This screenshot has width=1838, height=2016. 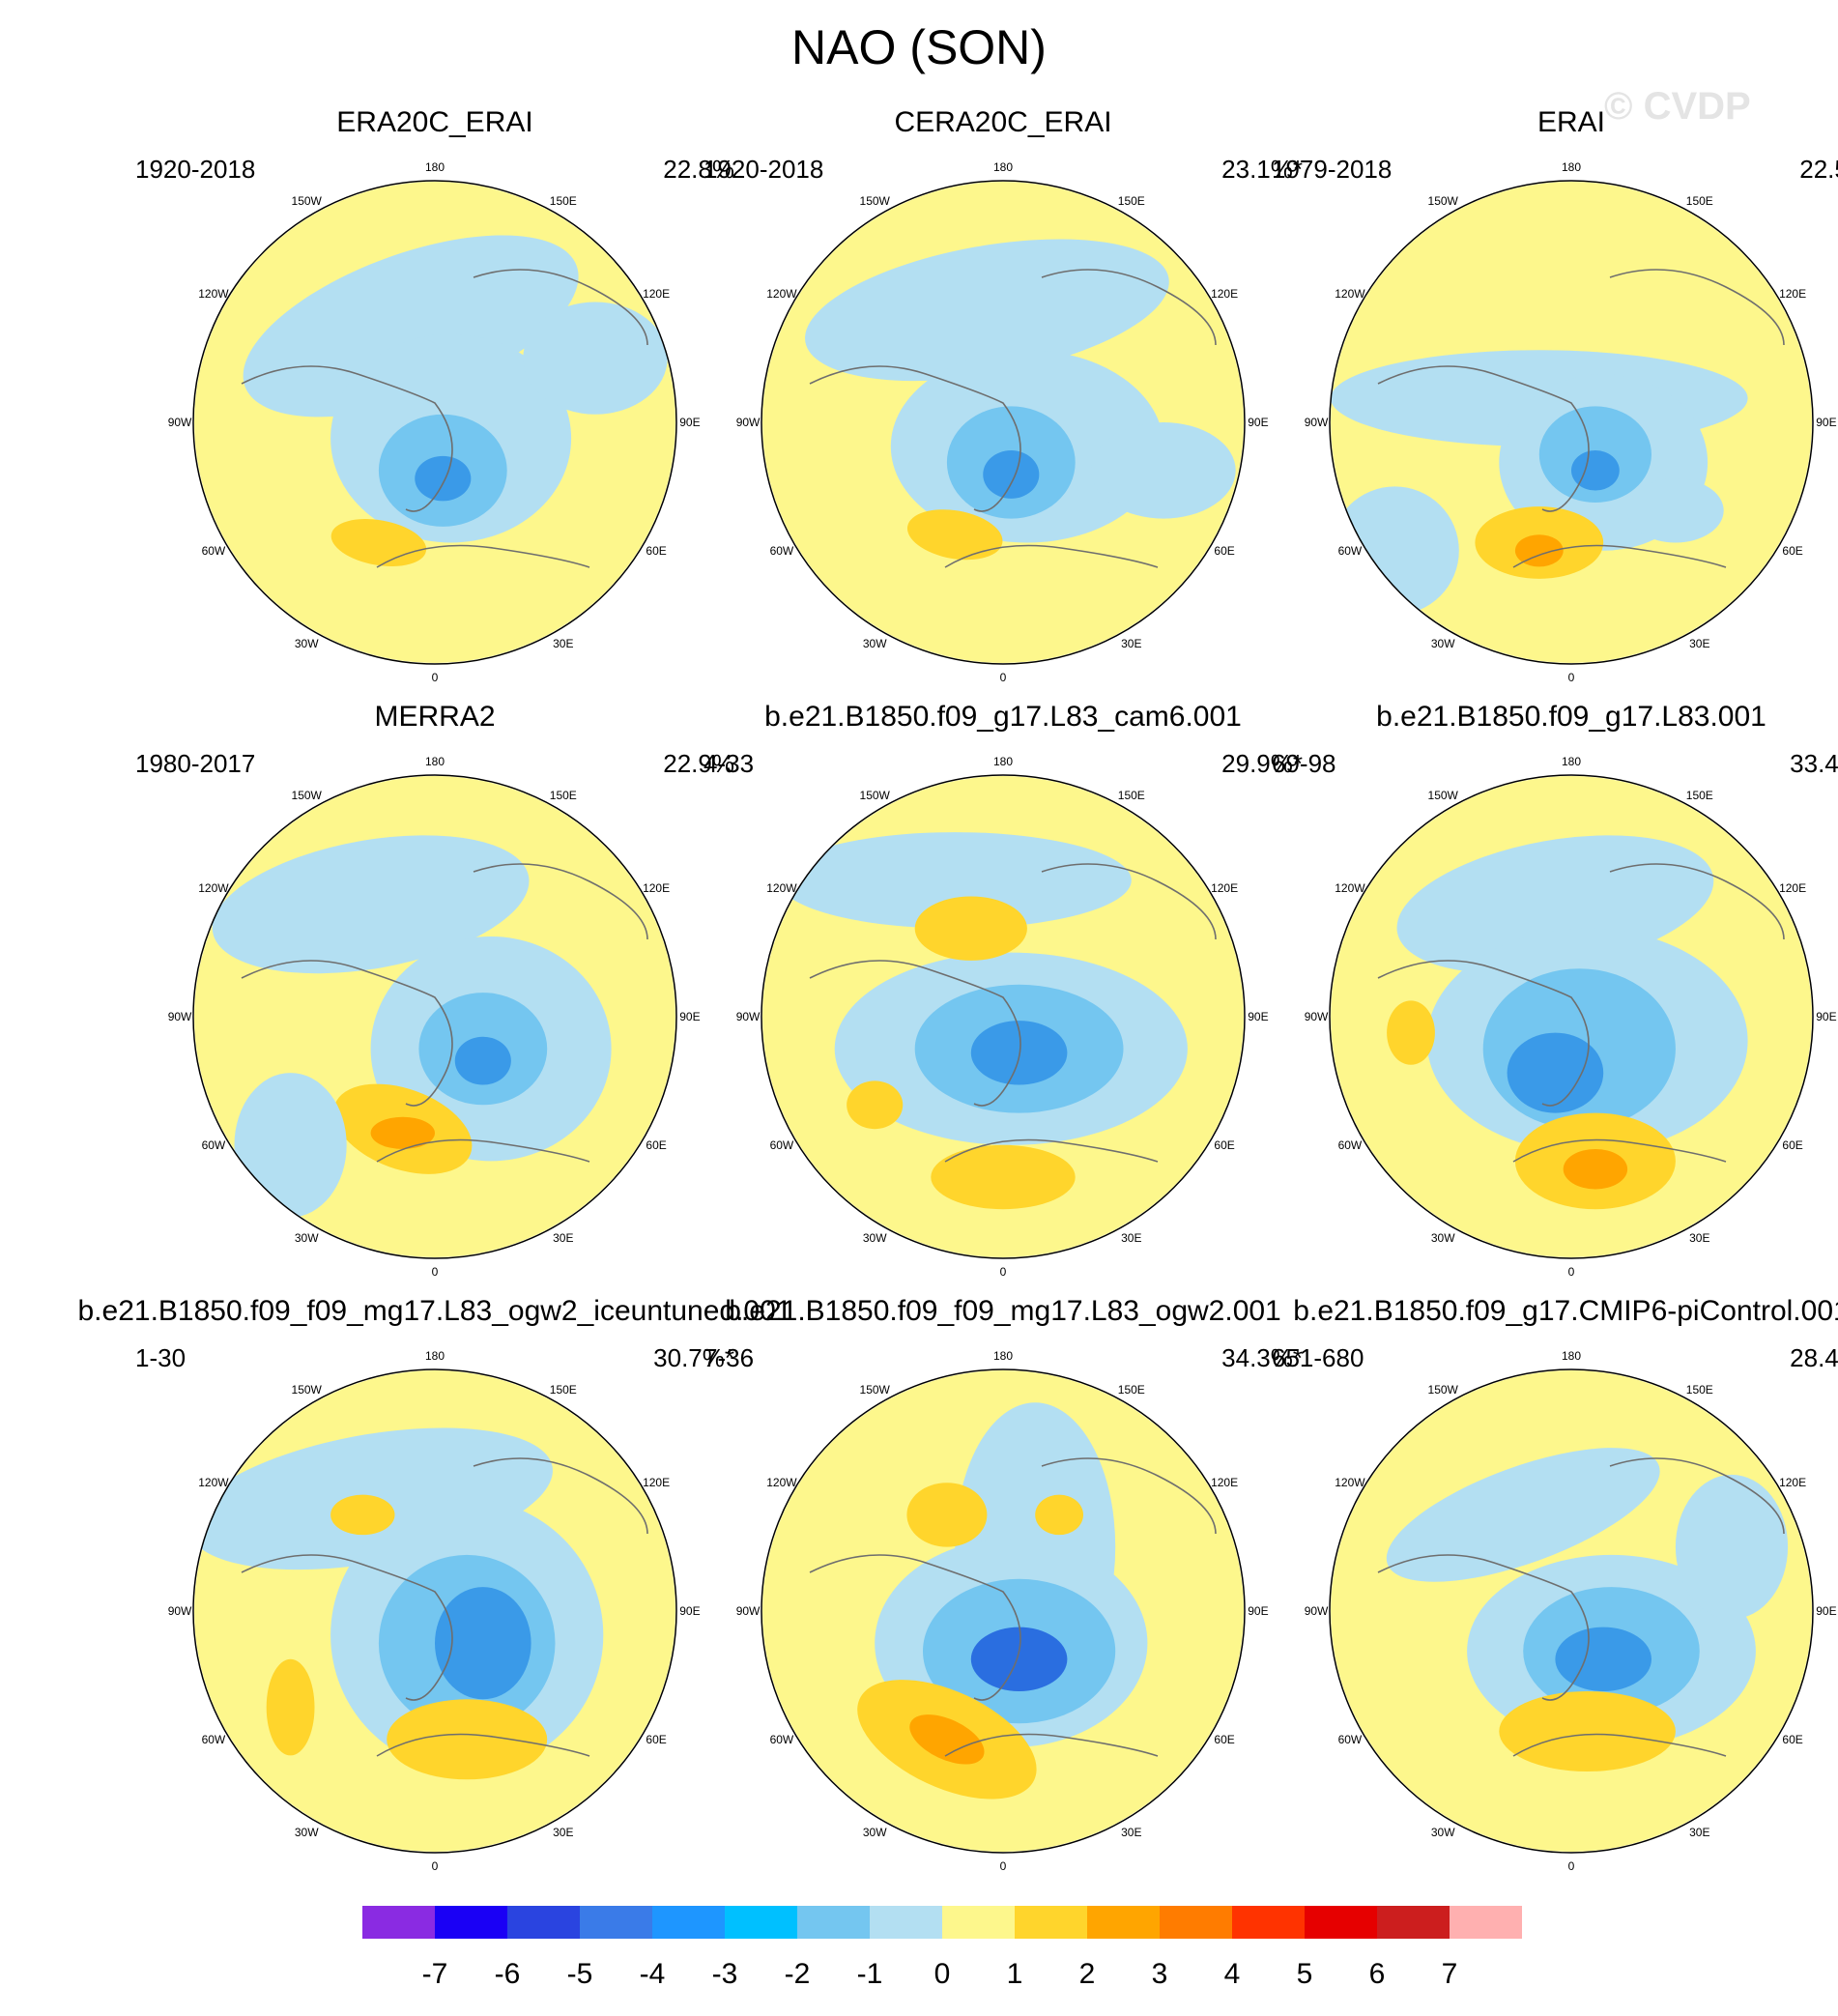 What do you see at coordinates (1571, 717) in the screenshot?
I see `panel-title: b.e21.B1850.f09_g17.L83.001` at bounding box center [1571, 717].